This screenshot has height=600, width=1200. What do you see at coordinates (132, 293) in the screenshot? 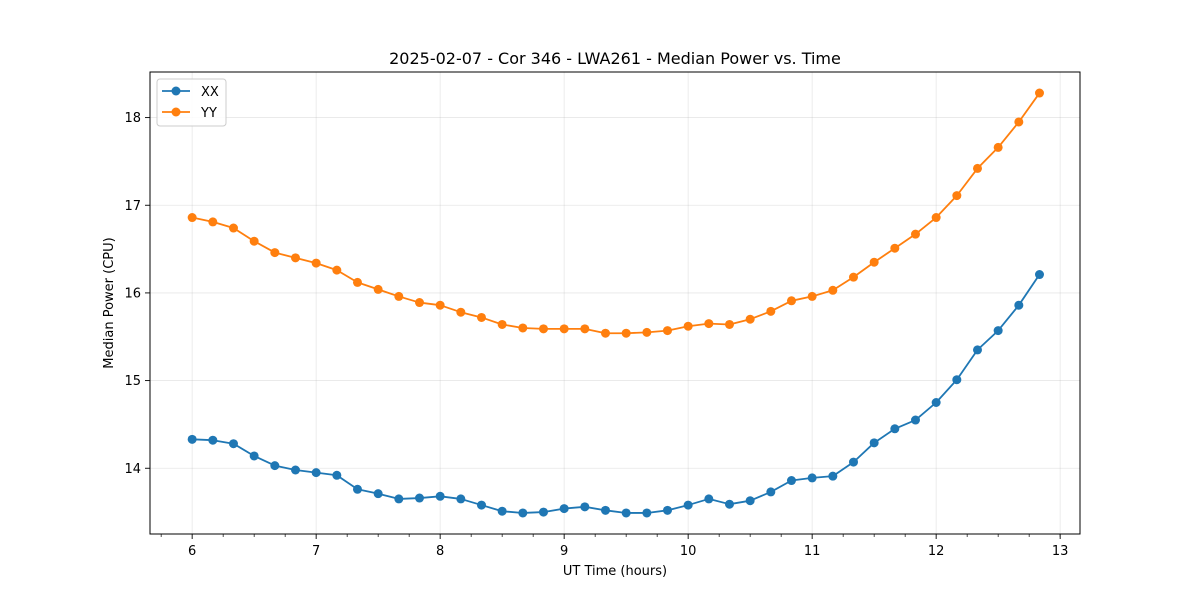
I see `y-tick-label: 16` at bounding box center [132, 293].